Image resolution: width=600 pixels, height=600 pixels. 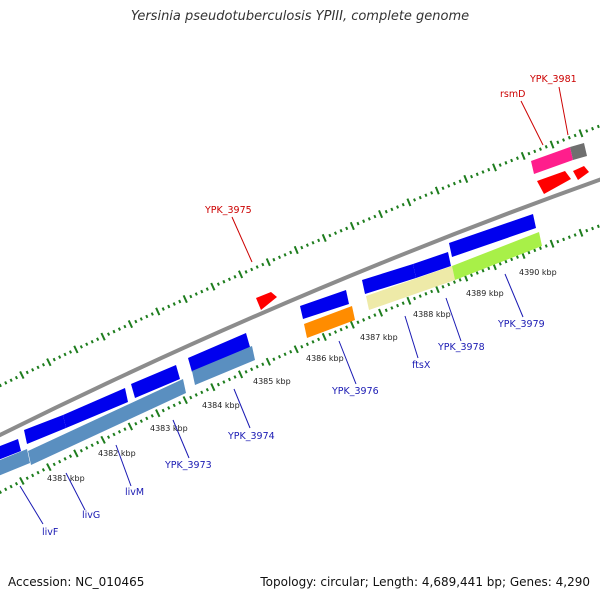 What do you see at coordinates (76, 582) in the screenshot?
I see `accession-text: Accession: NC_010465` at bounding box center [76, 582].